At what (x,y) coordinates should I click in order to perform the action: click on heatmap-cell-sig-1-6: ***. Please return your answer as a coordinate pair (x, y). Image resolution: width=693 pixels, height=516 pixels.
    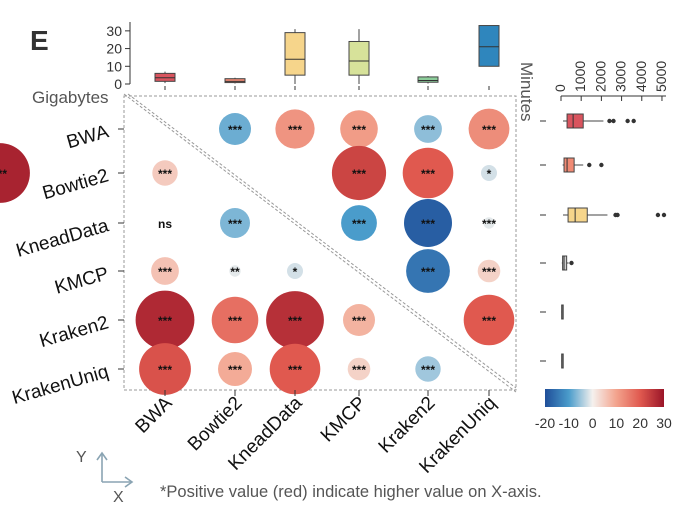
    Looking at the image, I should click on (3, 174).